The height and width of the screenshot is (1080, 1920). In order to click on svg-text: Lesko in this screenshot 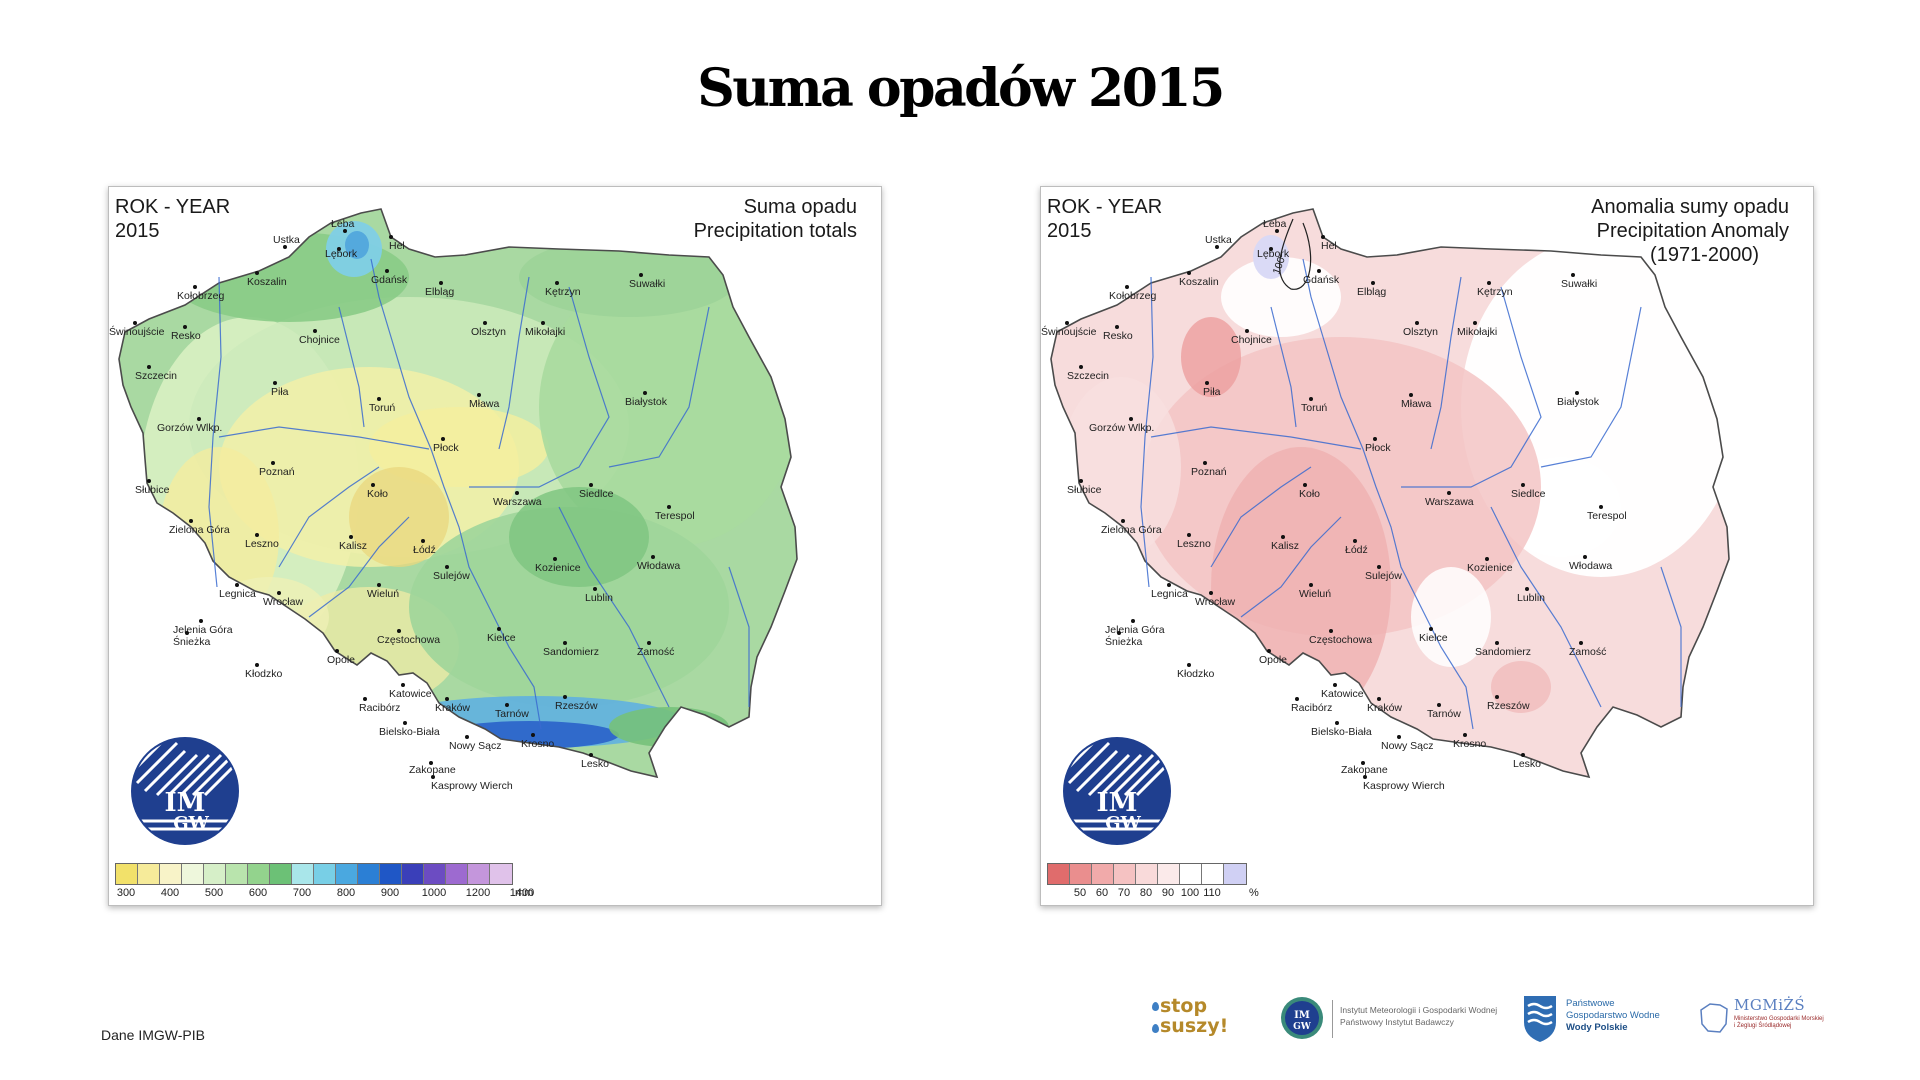, I will do `click(1527, 764)`.